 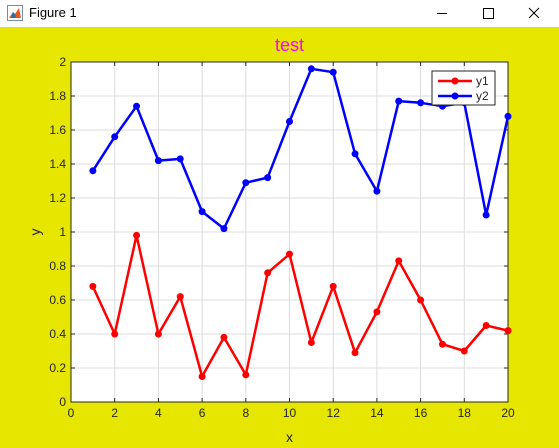 What do you see at coordinates (114, 413) in the screenshot?
I see `x-tick-label: 2` at bounding box center [114, 413].